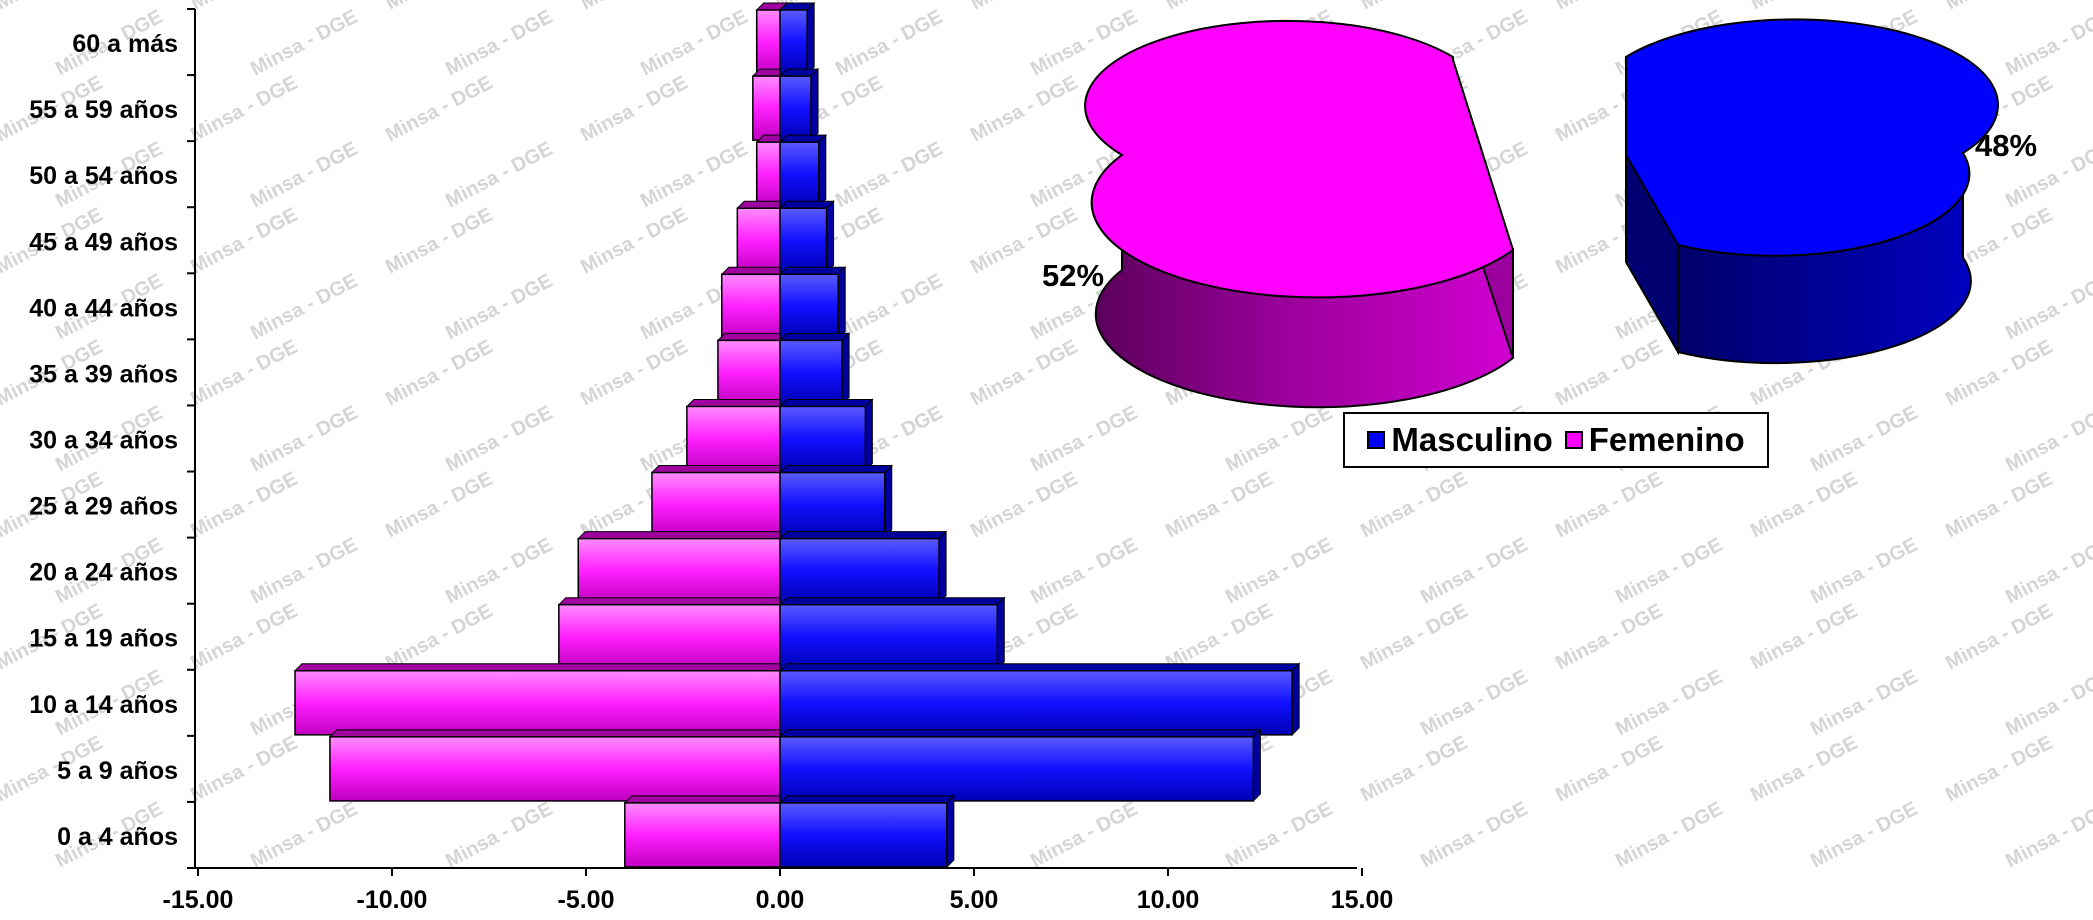 The height and width of the screenshot is (920, 2093). What do you see at coordinates (586, 900) in the screenshot?
I see `x-tick-label: -5.00` at bounding box center [586, 900].